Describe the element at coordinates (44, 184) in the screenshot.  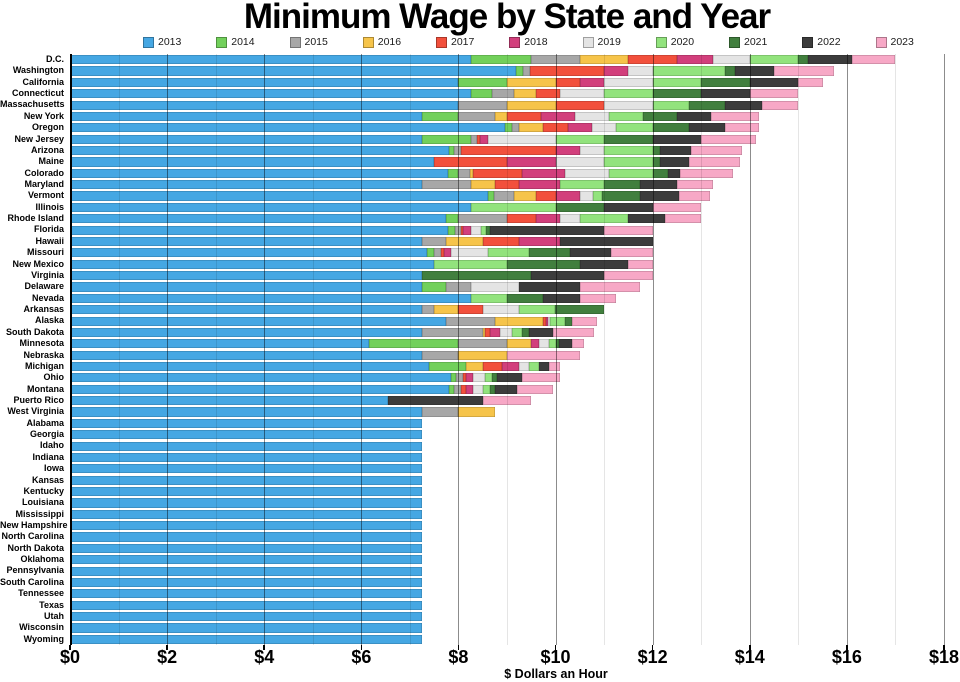
I see `state-label: Maryland` at that location.